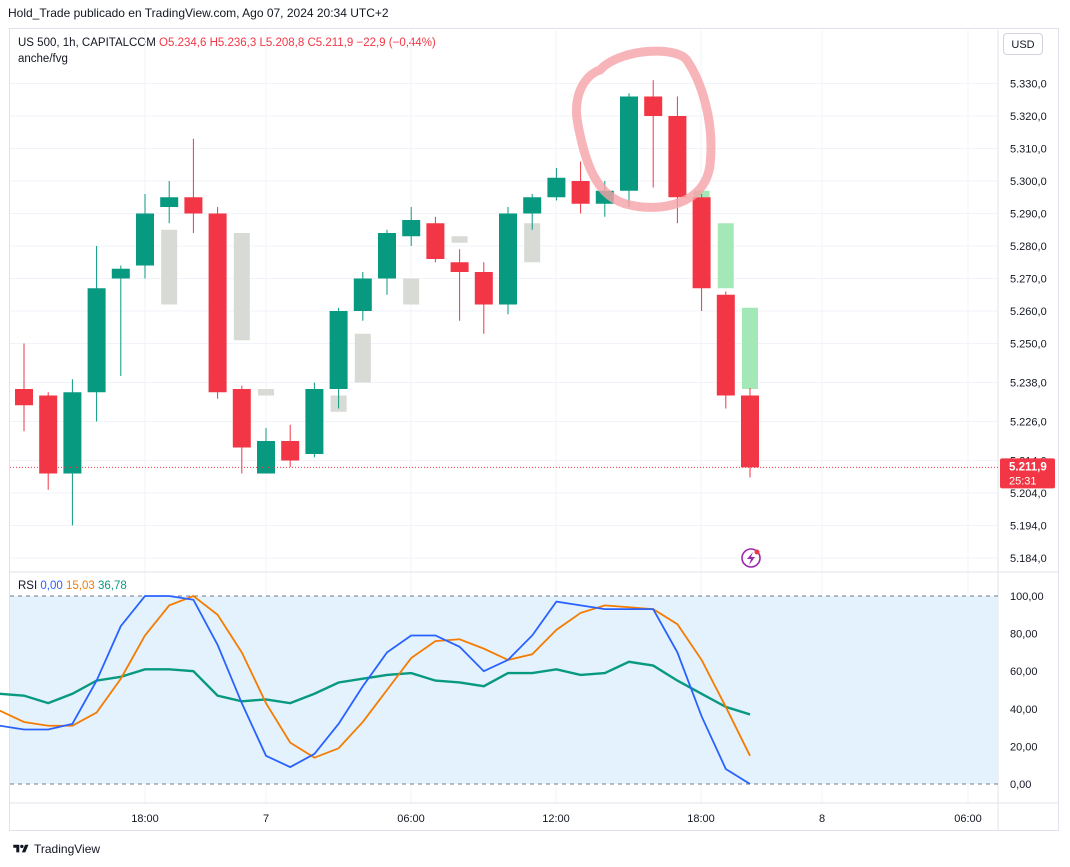 The height and width of the screenshot is (867, 1070). Describe the element at coordinates (51, 586) in the screenshot. I see `rsi-value-1: 0,00` at that location.